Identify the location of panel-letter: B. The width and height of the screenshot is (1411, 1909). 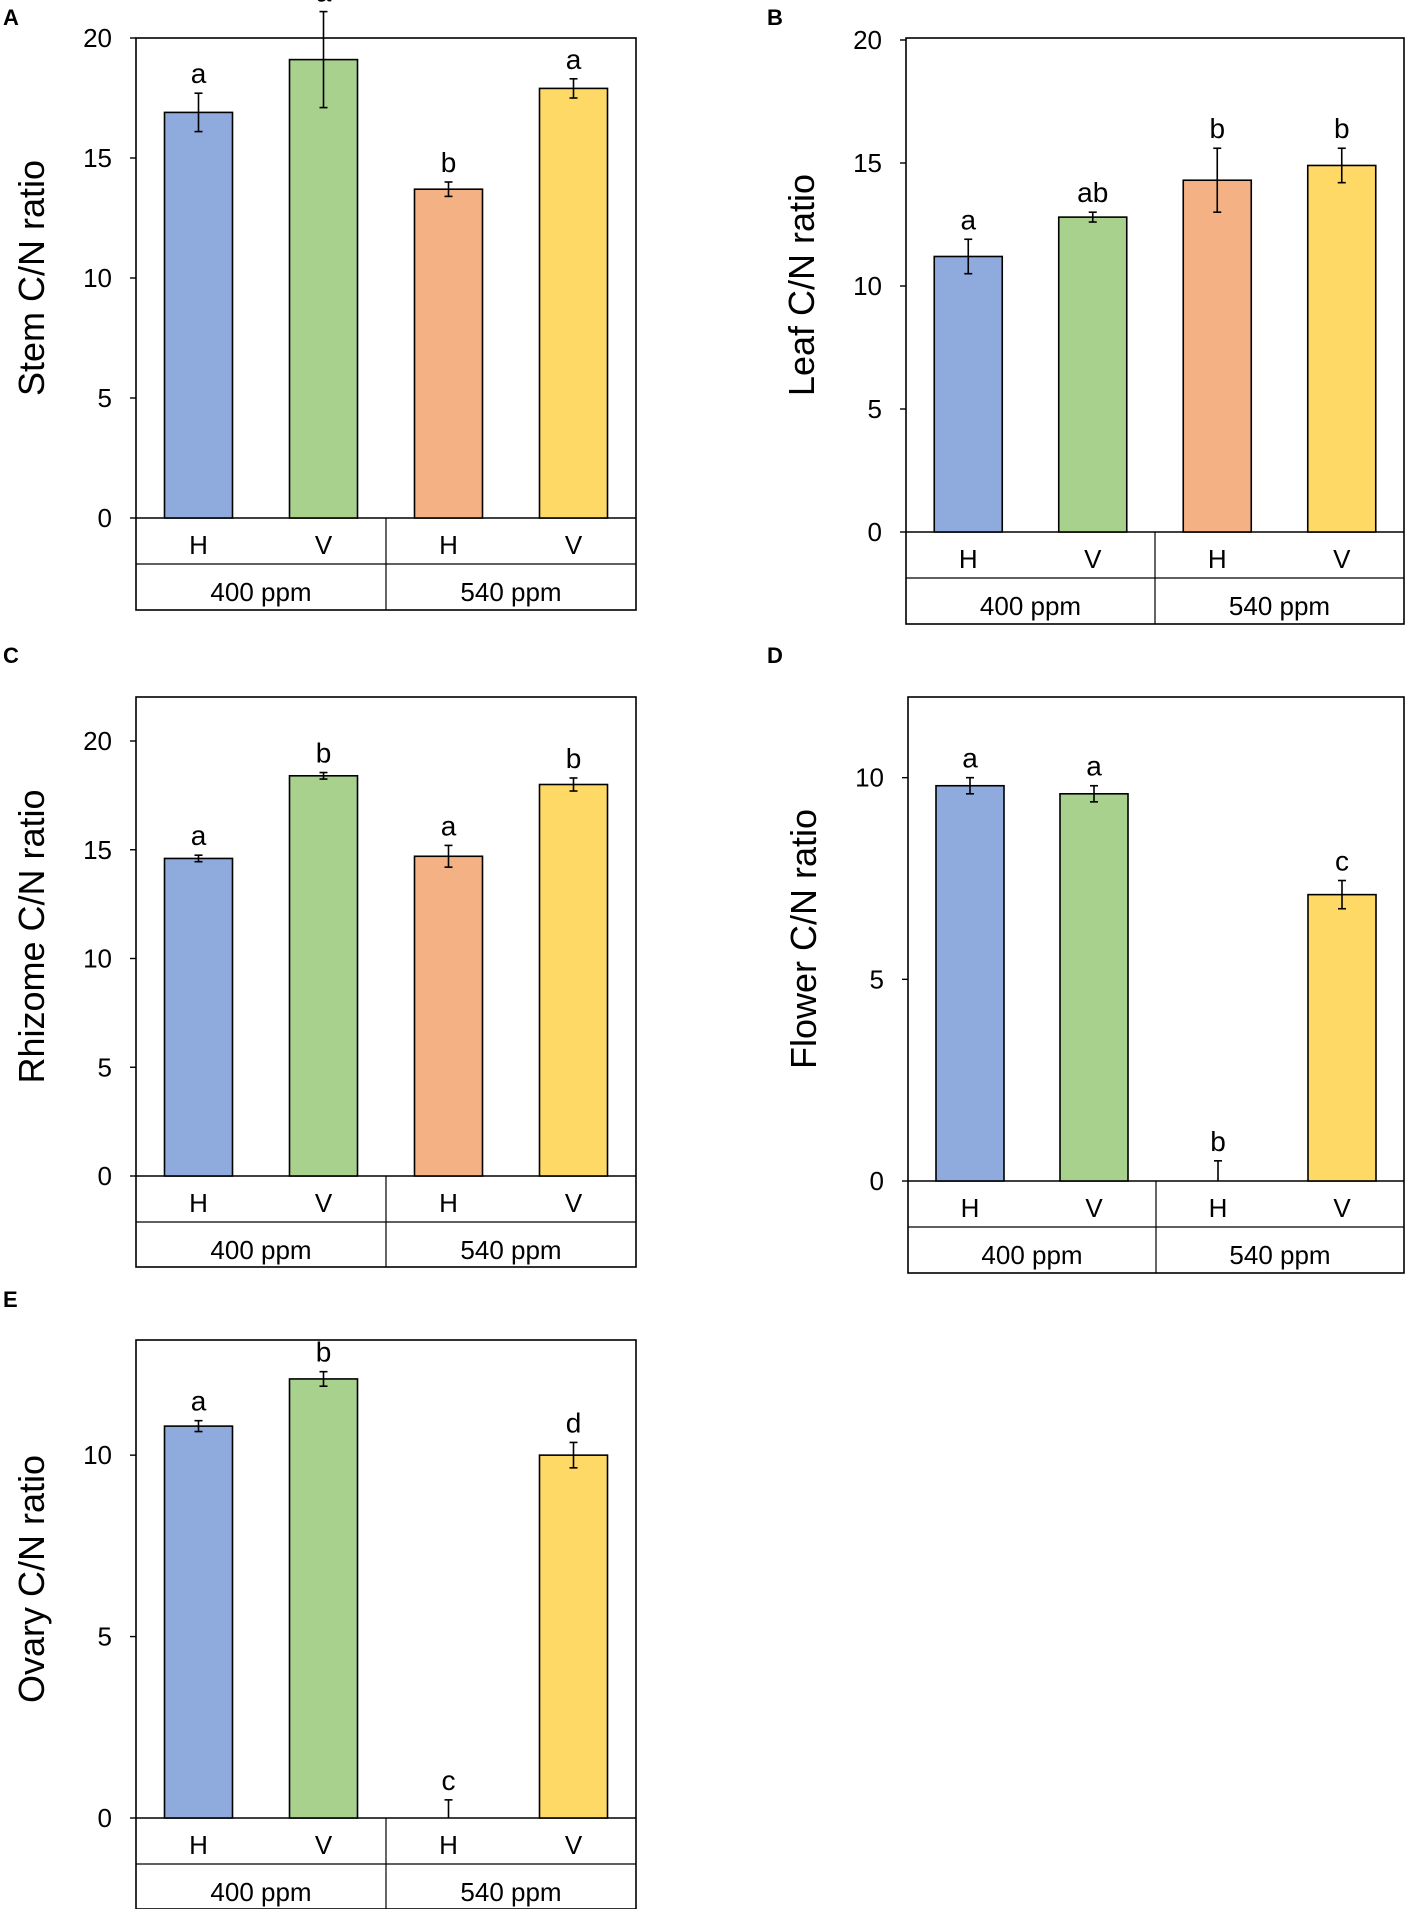
(775, 17).